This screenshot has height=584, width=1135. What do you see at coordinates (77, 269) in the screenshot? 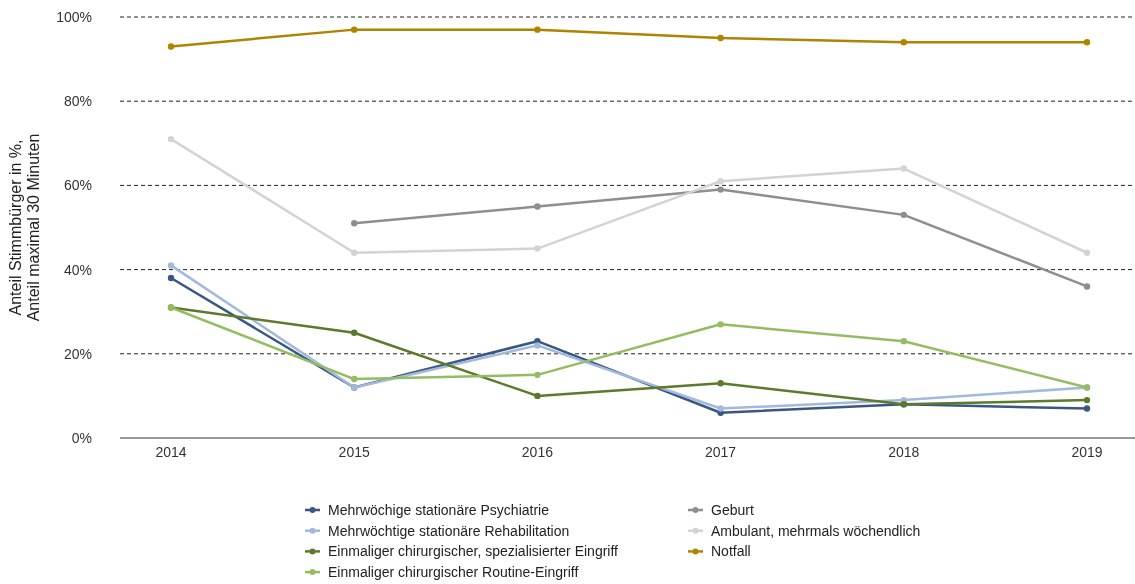
I see `y-tick-label: 40%` at bounding box center [77, 269].